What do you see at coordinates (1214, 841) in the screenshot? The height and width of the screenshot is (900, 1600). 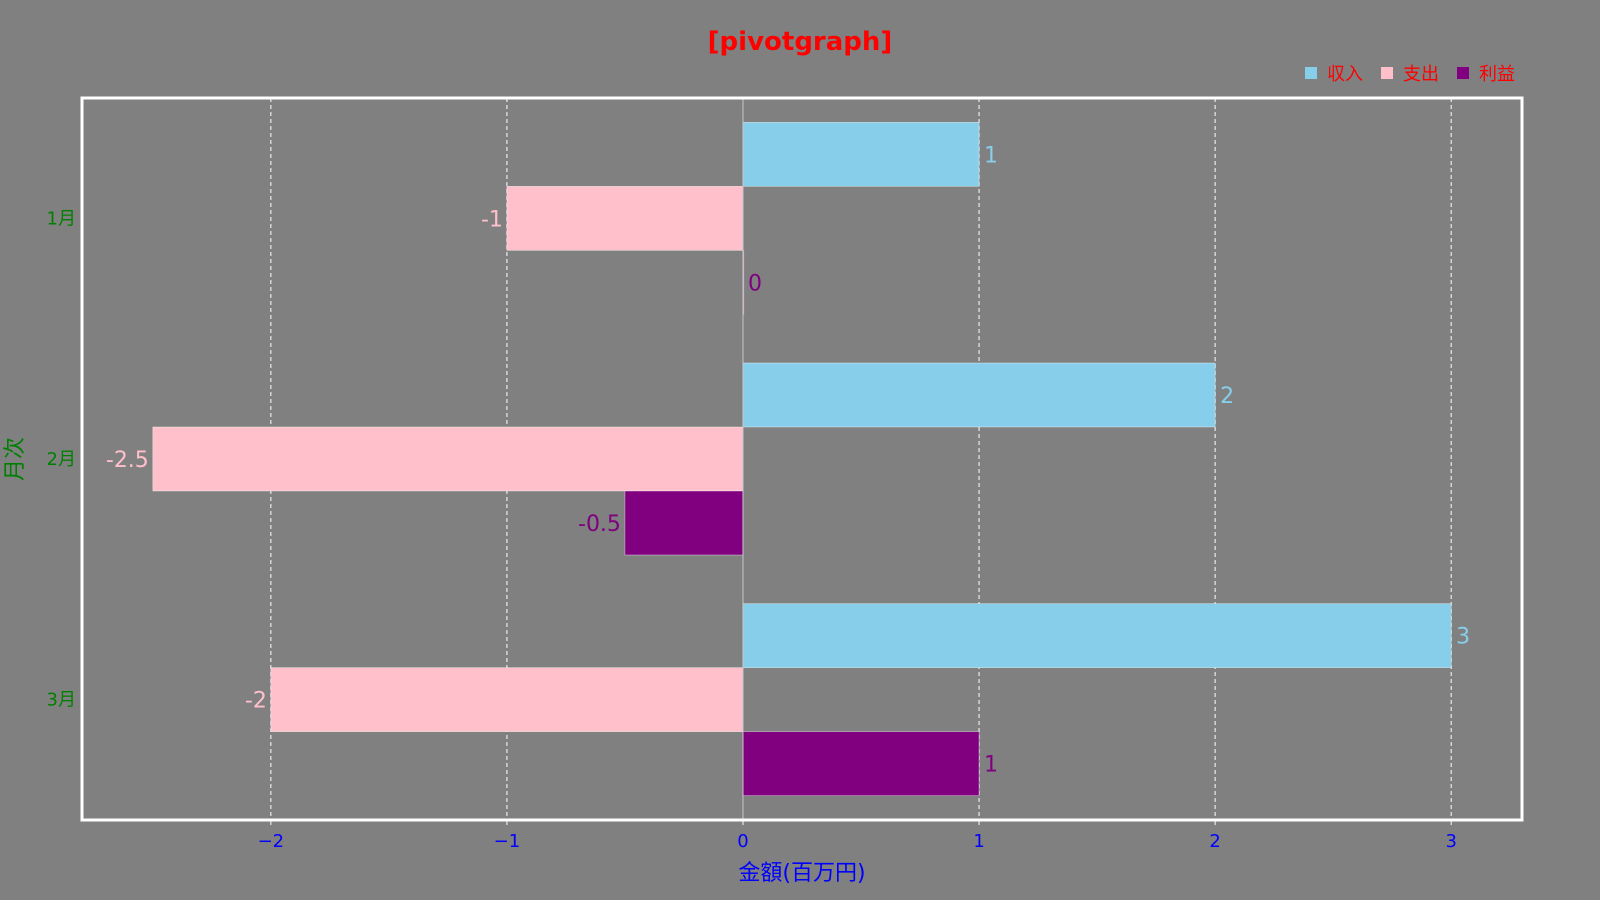 I see `x-tick-label: 2` at bounding box center [1214, 841].